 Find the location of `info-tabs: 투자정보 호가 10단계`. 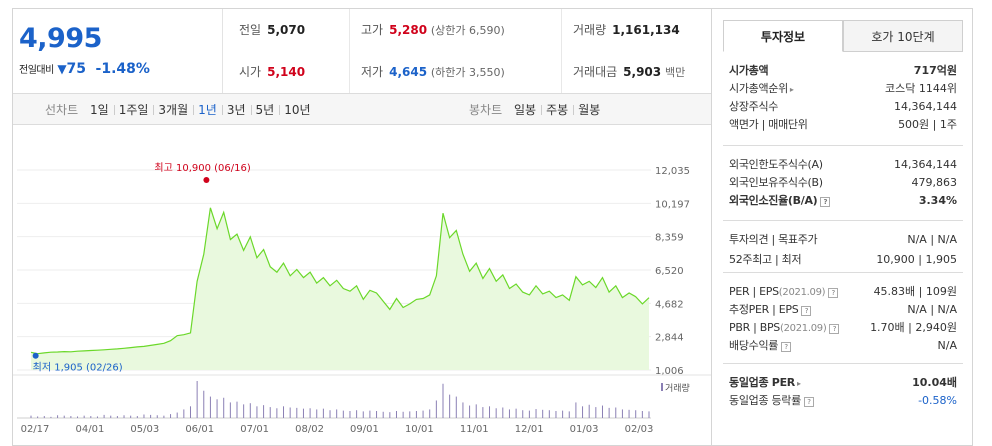

info-tabs: 투자정보 호가 10단계 is located at coordinates (843, 36).